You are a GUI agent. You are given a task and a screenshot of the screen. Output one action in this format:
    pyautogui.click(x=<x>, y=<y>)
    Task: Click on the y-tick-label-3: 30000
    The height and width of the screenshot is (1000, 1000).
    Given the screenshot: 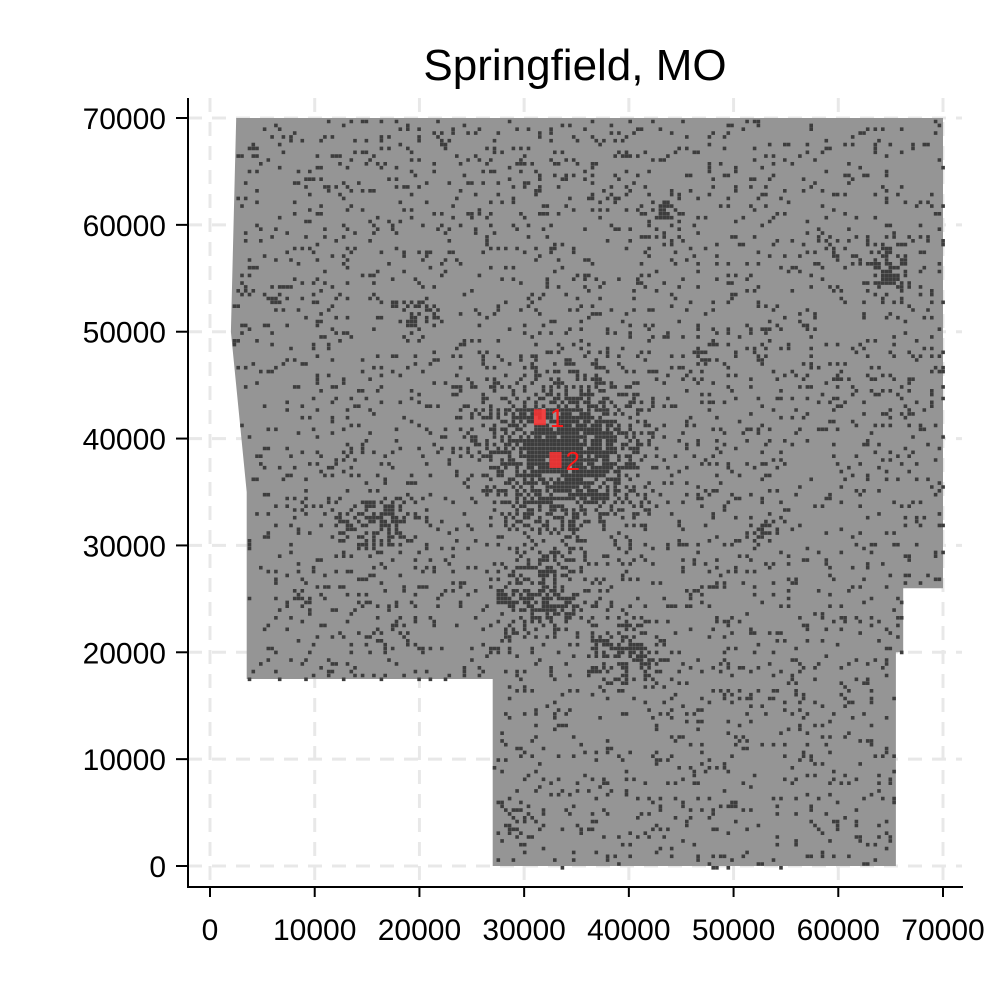 What is the action you would take?
    pyautogui.click(x=124, y=546)
    